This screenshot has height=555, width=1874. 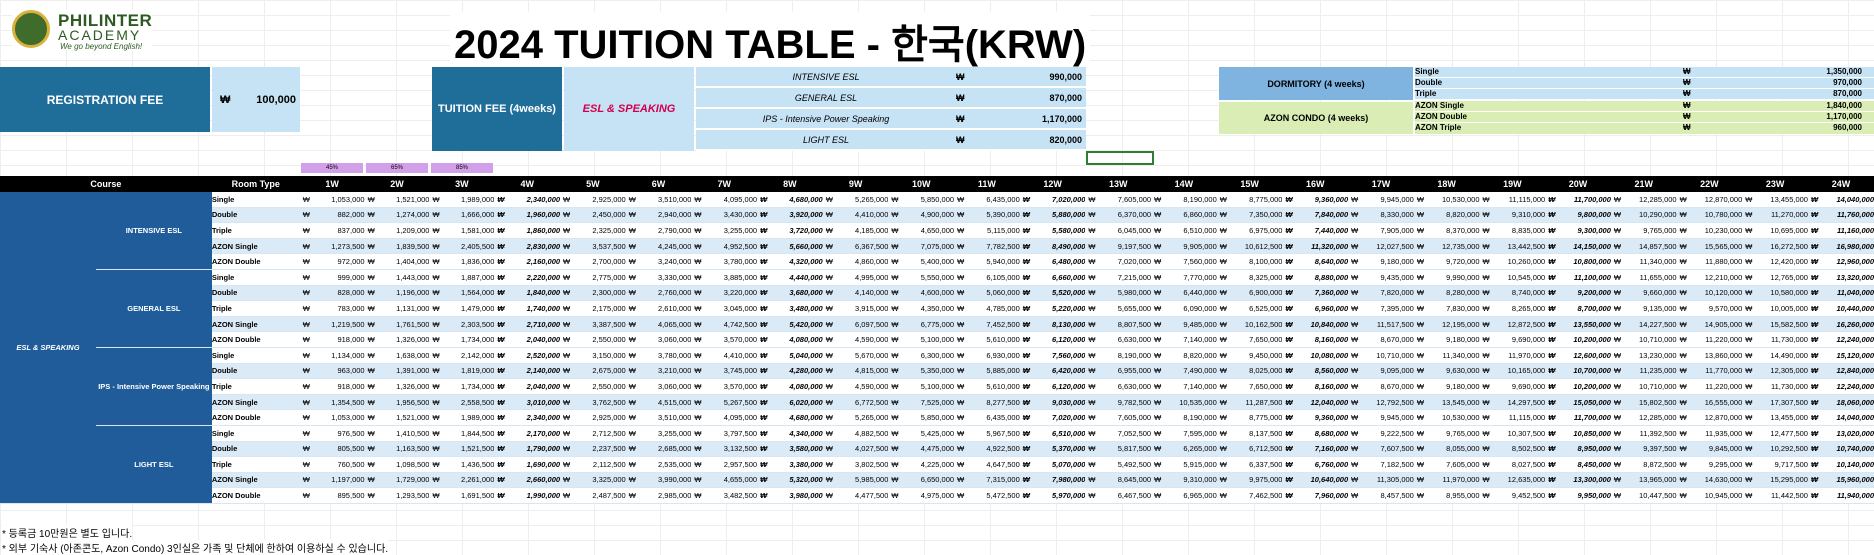 What do you see at coordinates (921, 184) in the screenshot?
I see `header-week: 10W` at bounding box center [921, 184].